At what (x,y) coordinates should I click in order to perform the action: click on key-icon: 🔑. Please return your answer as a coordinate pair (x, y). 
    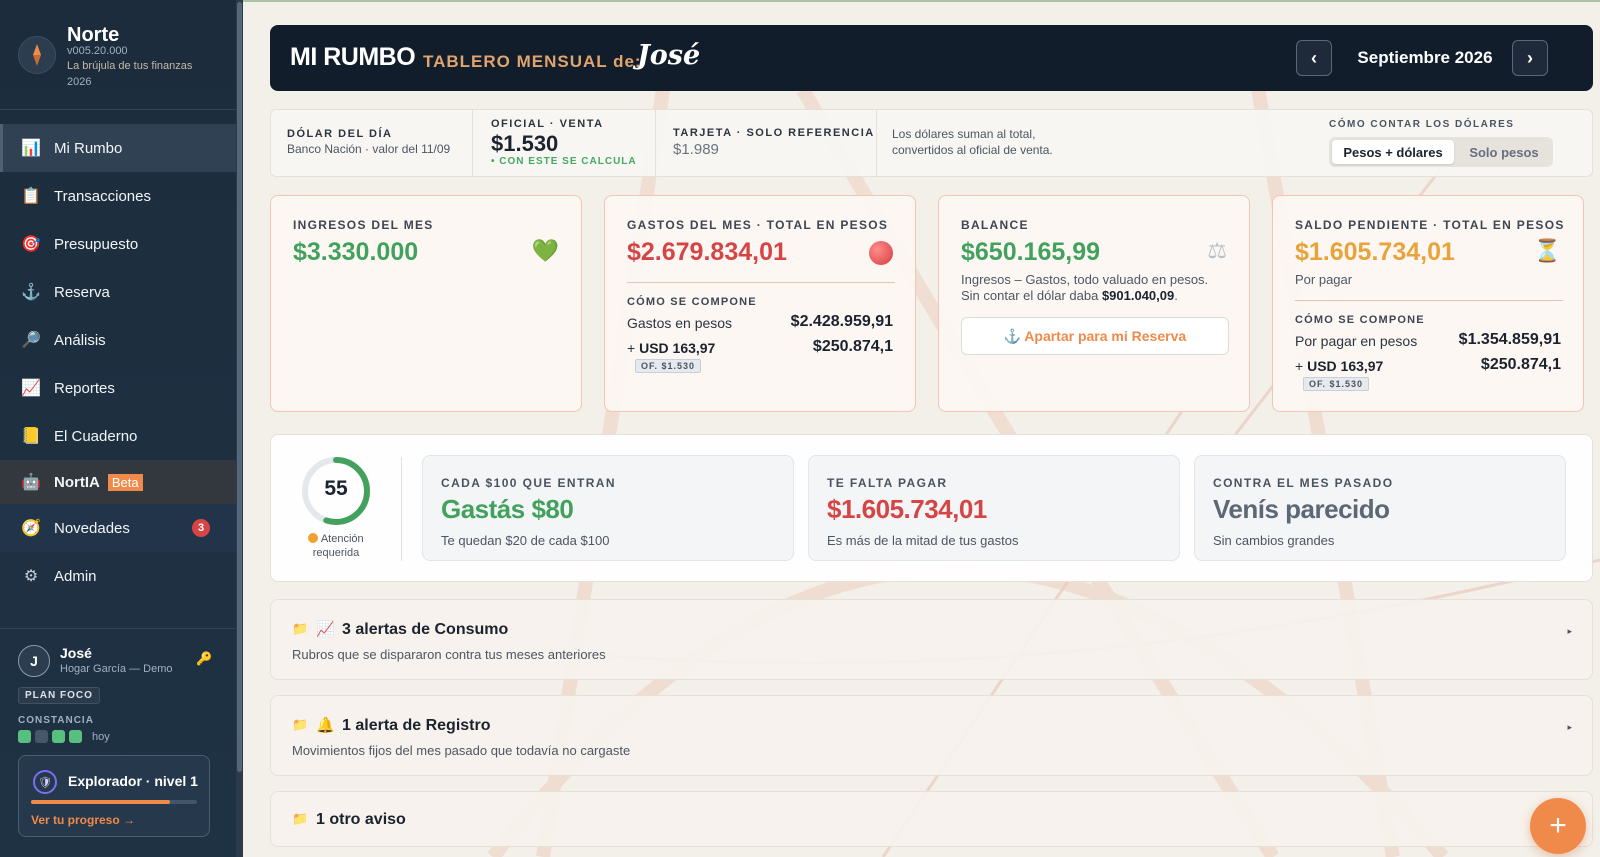
    Looking at the image, I should click on (204, 658).